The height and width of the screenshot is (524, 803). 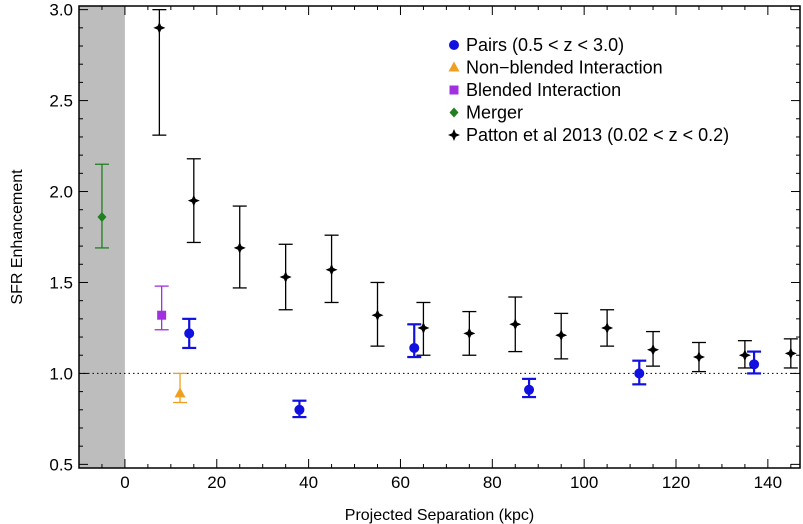 I want to click on x-tick-label: 40, so click(x=308, y=482).